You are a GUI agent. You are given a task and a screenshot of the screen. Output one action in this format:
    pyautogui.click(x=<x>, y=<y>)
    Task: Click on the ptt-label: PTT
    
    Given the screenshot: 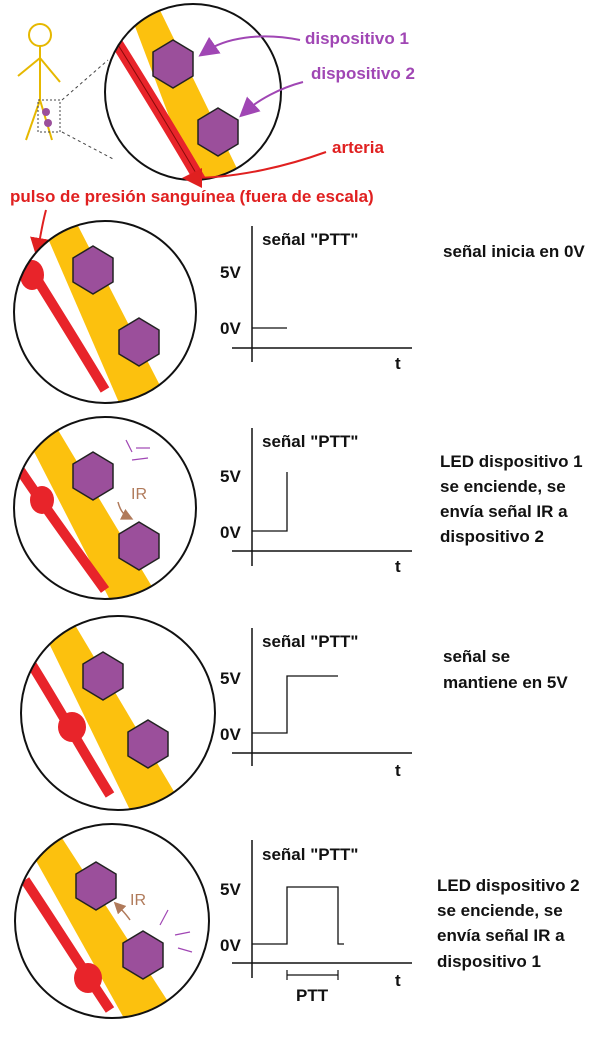 What is the action you would take?
    pyautogui.click(x=312, y=995)
    